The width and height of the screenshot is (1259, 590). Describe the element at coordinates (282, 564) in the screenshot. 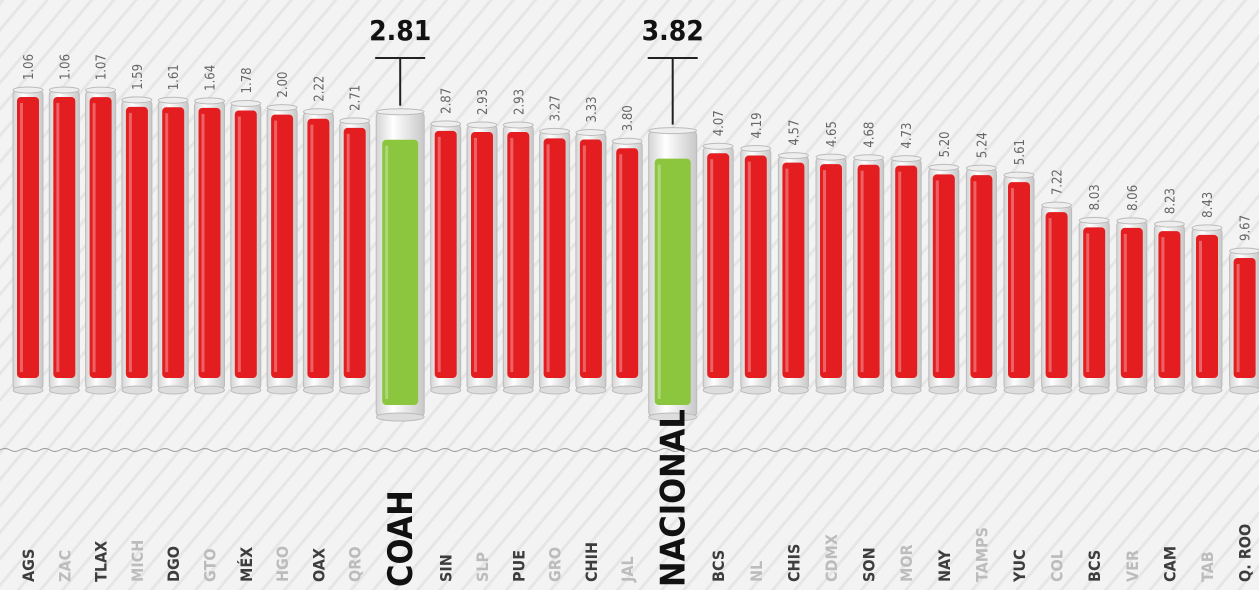

I see `category-label: HGO` at that location.